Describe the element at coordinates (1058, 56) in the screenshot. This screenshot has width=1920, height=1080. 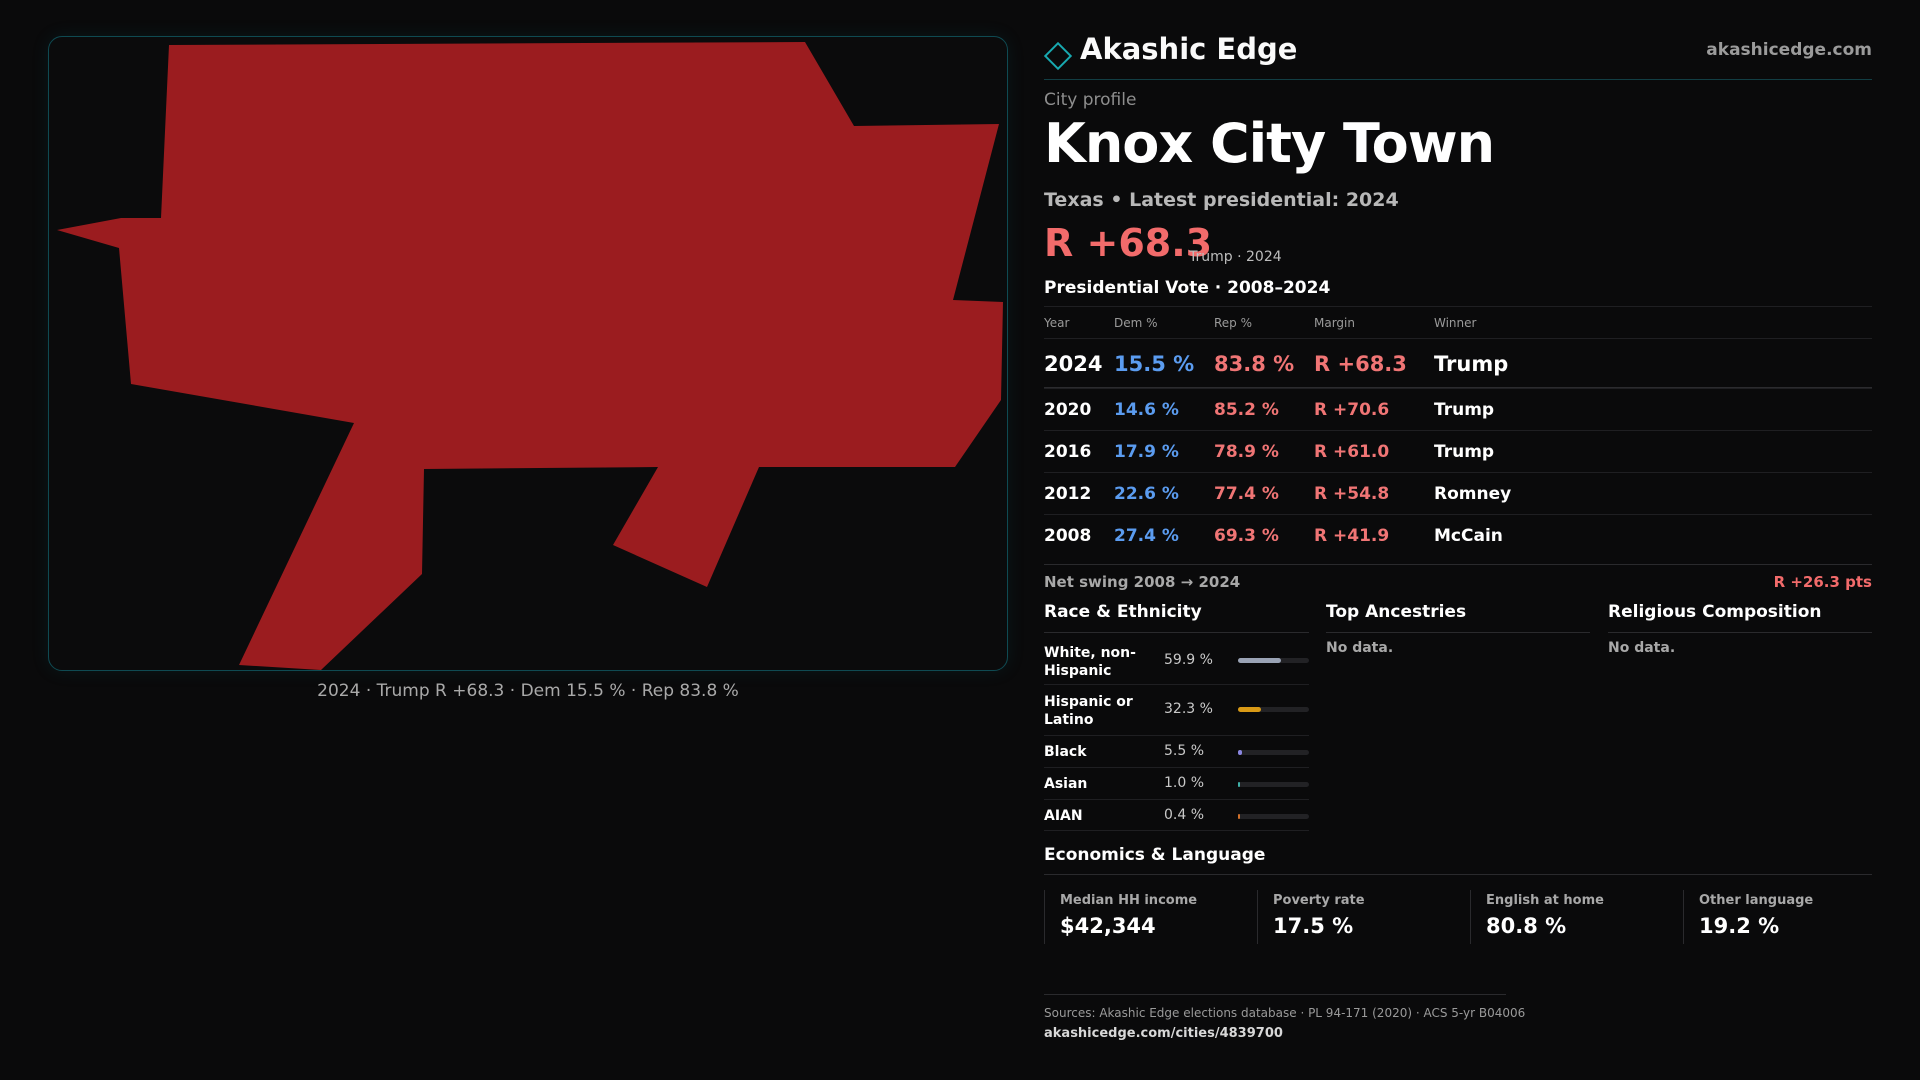
I see `diamond-logo-icon` at that location.